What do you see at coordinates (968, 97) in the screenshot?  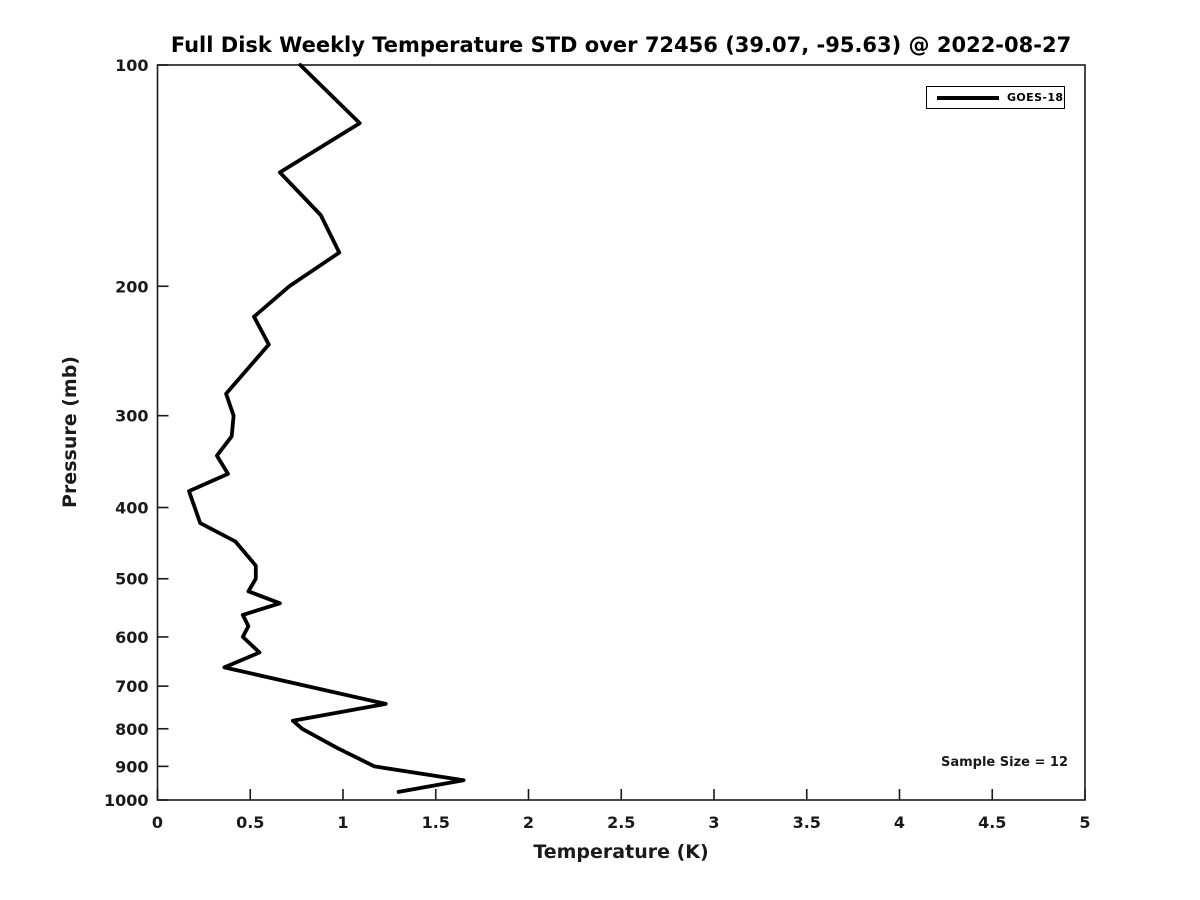 I see `legend-line-sample-icon` at bounding box center [968, 97].